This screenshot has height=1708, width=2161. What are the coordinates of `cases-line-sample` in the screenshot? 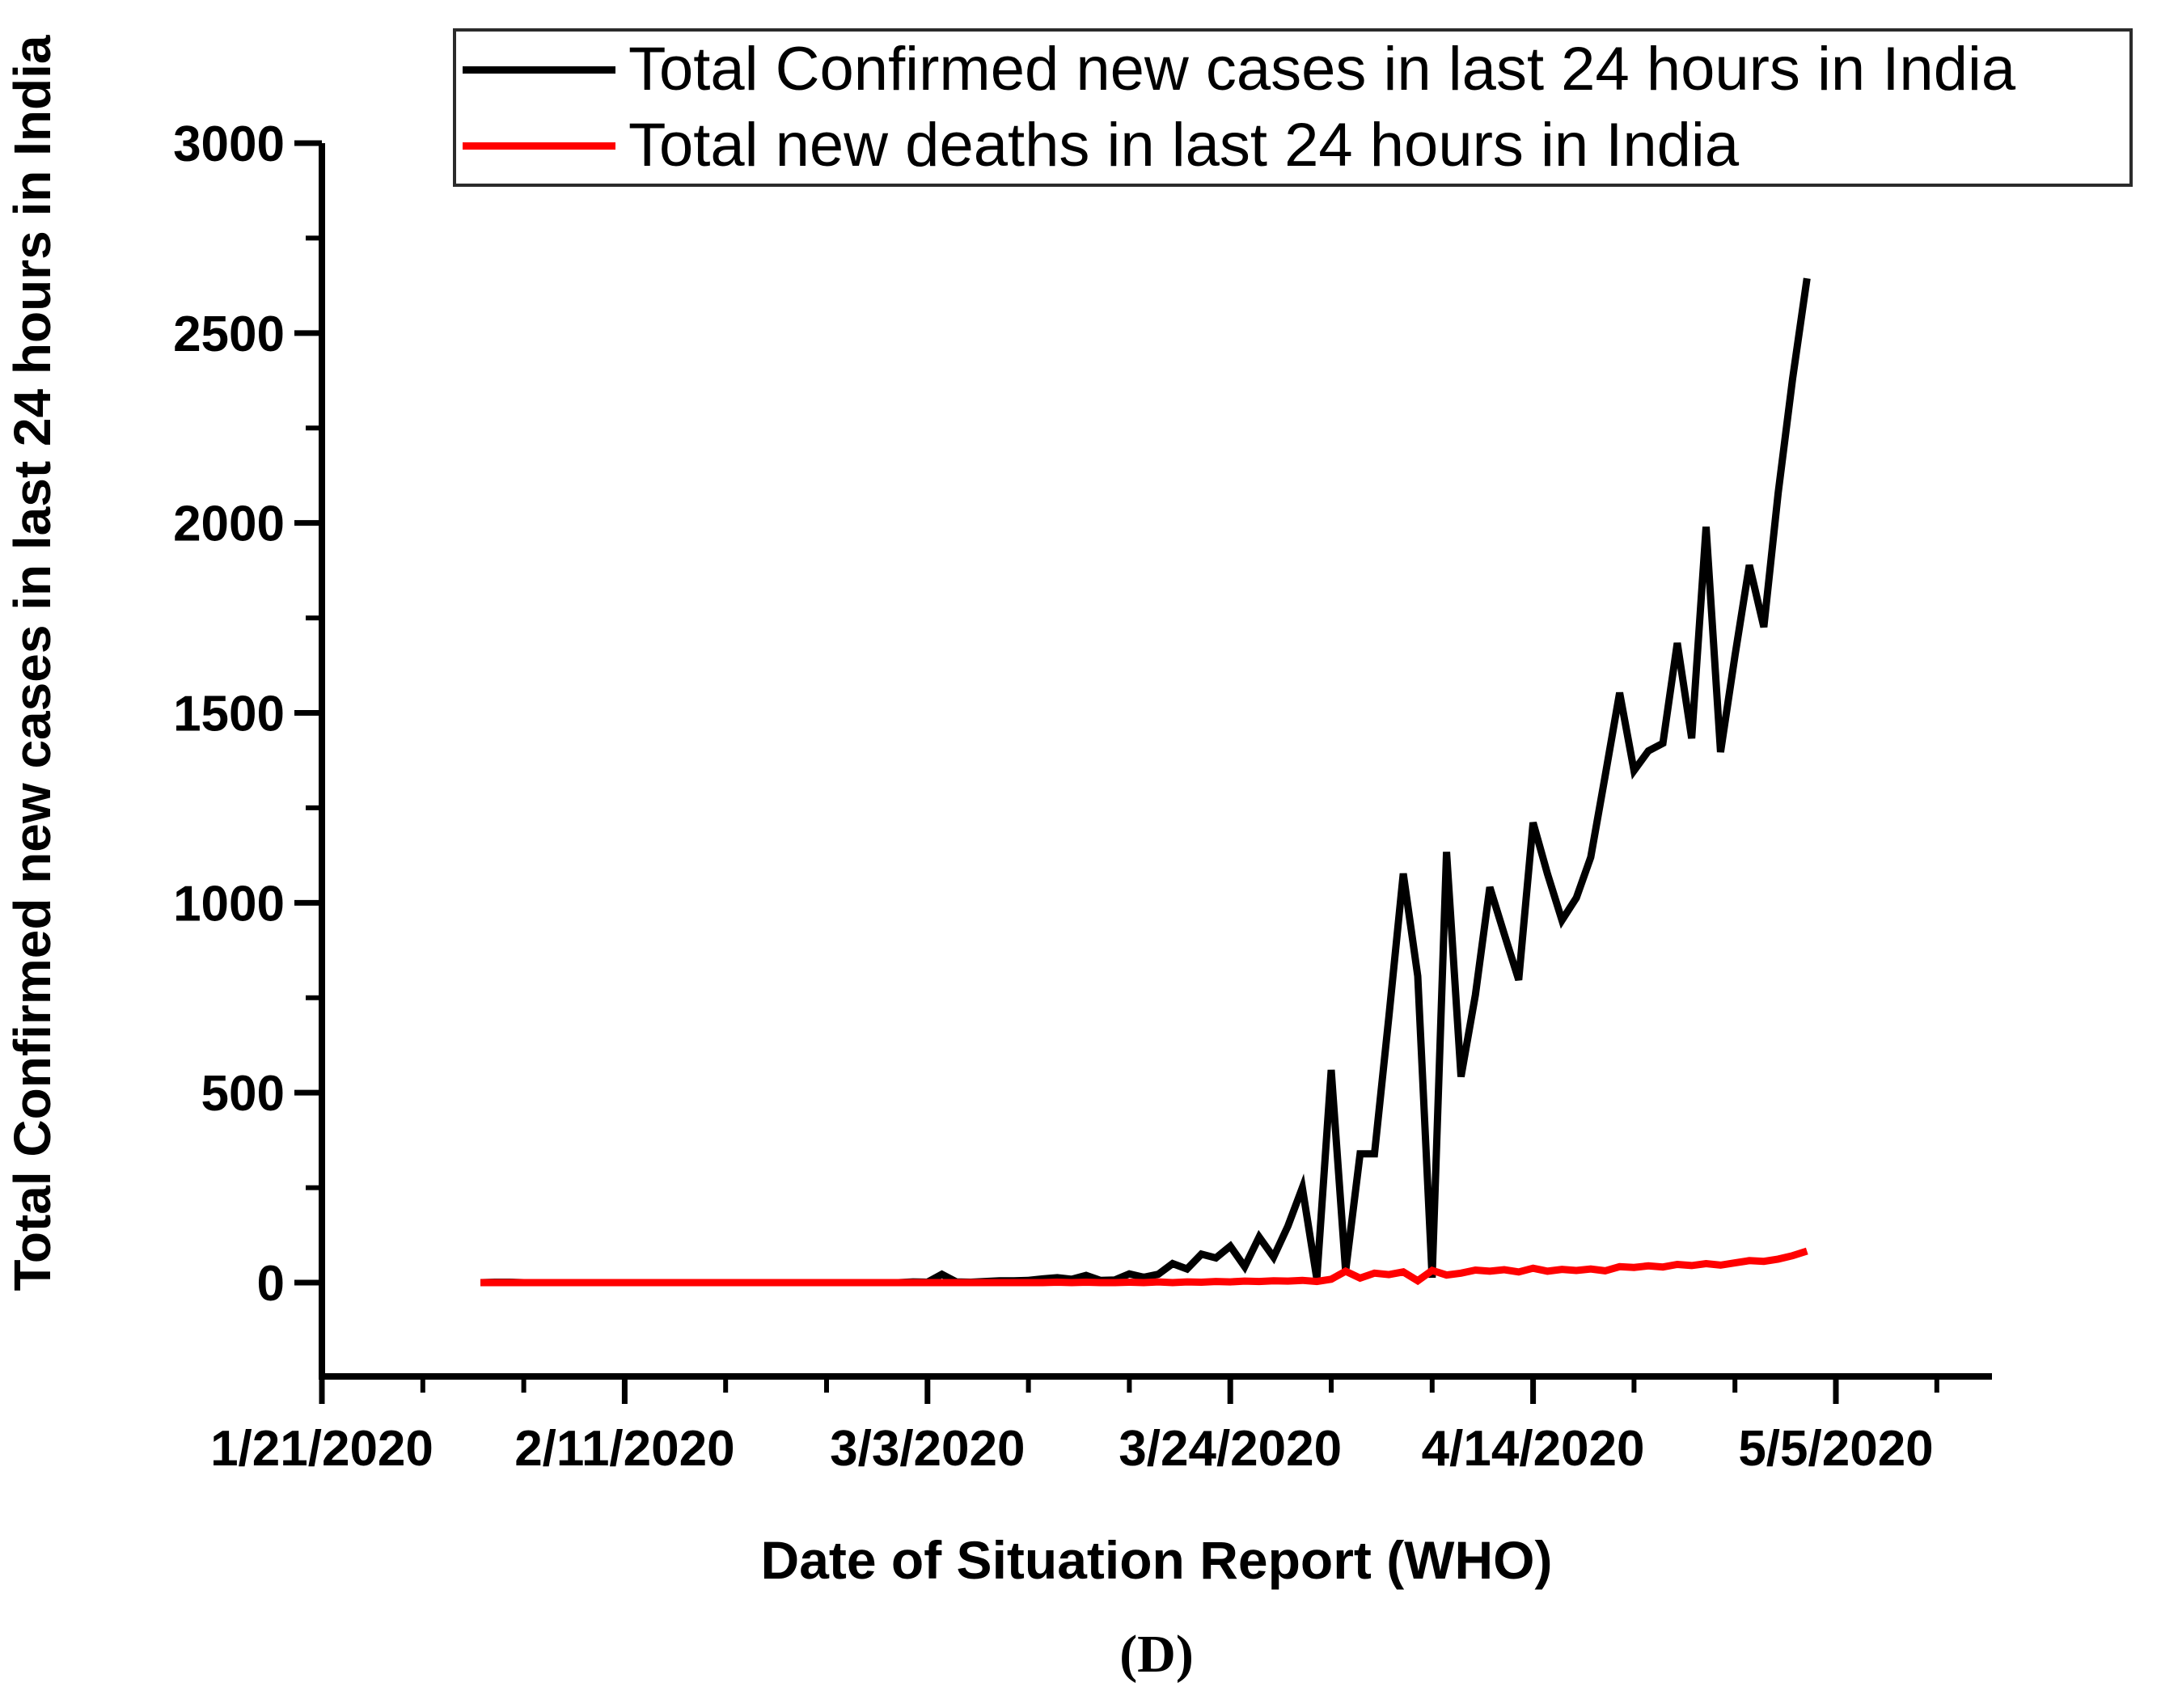 It's located at (539, 70).